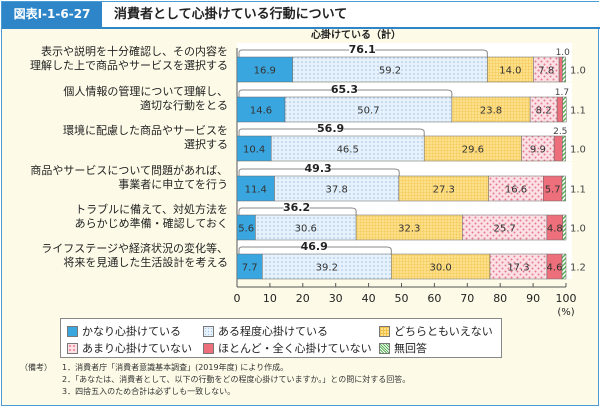 The height and width of the screenshot is (407, 600). Describe the element at coordinates (137, 348) in the screenshot. I see `legend-label: あまり心掛けていない` at that location.